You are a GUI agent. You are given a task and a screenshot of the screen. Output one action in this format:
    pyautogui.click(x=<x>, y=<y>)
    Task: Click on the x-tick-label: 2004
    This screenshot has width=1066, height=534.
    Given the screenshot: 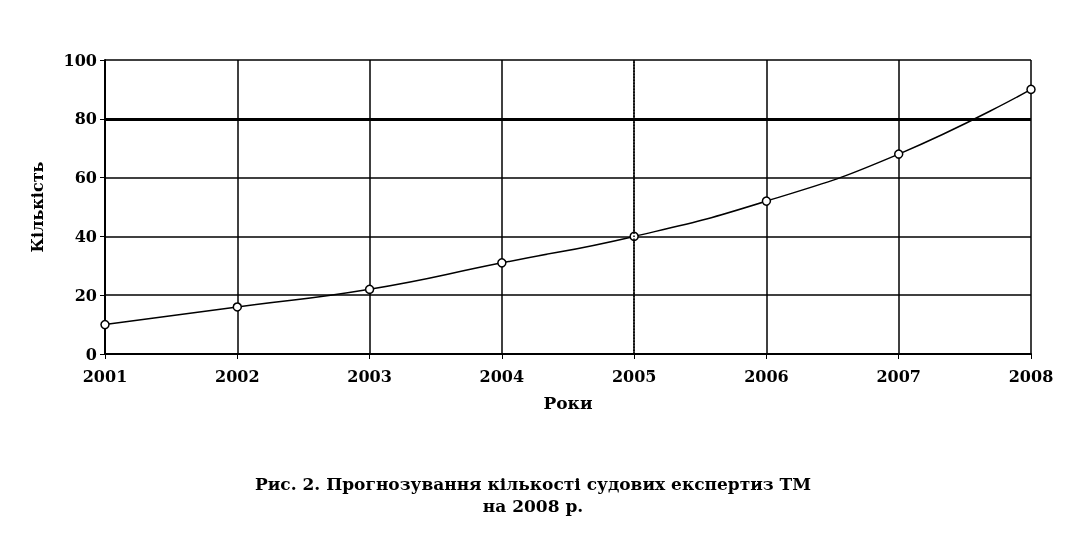 What is the action you would take?
    pyautogui.click(x=502, y=376)
    